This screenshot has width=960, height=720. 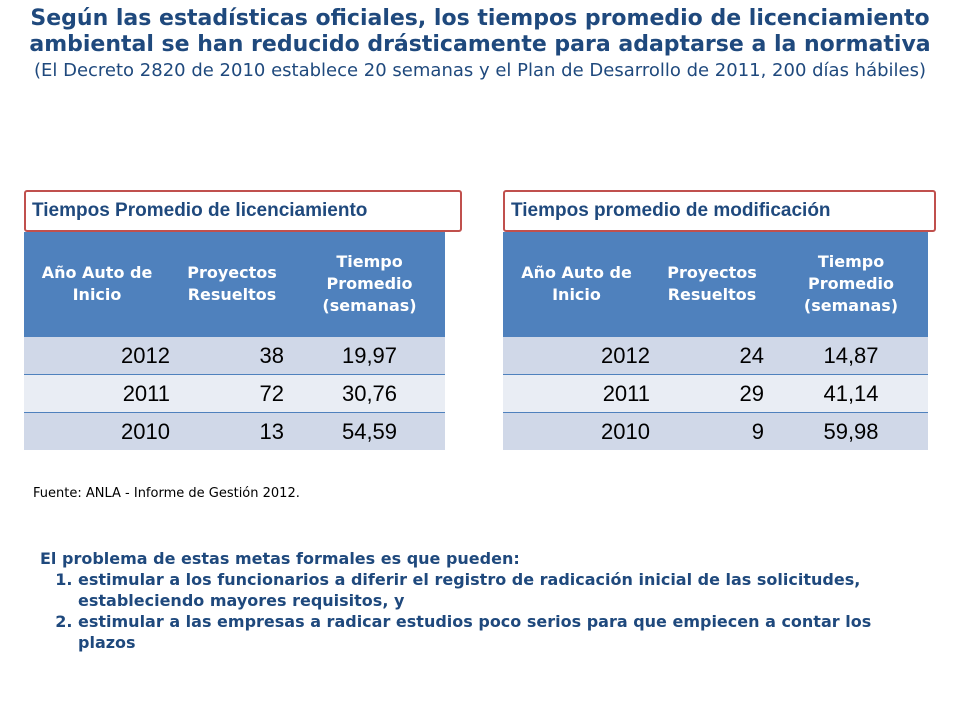 I want to click on projects-cell: 13, so click(x=232, y=431).